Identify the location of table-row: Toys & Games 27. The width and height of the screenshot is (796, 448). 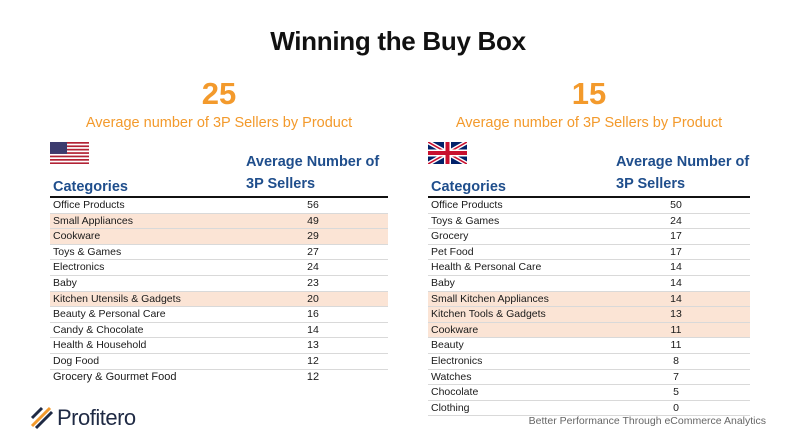
(219, 253).